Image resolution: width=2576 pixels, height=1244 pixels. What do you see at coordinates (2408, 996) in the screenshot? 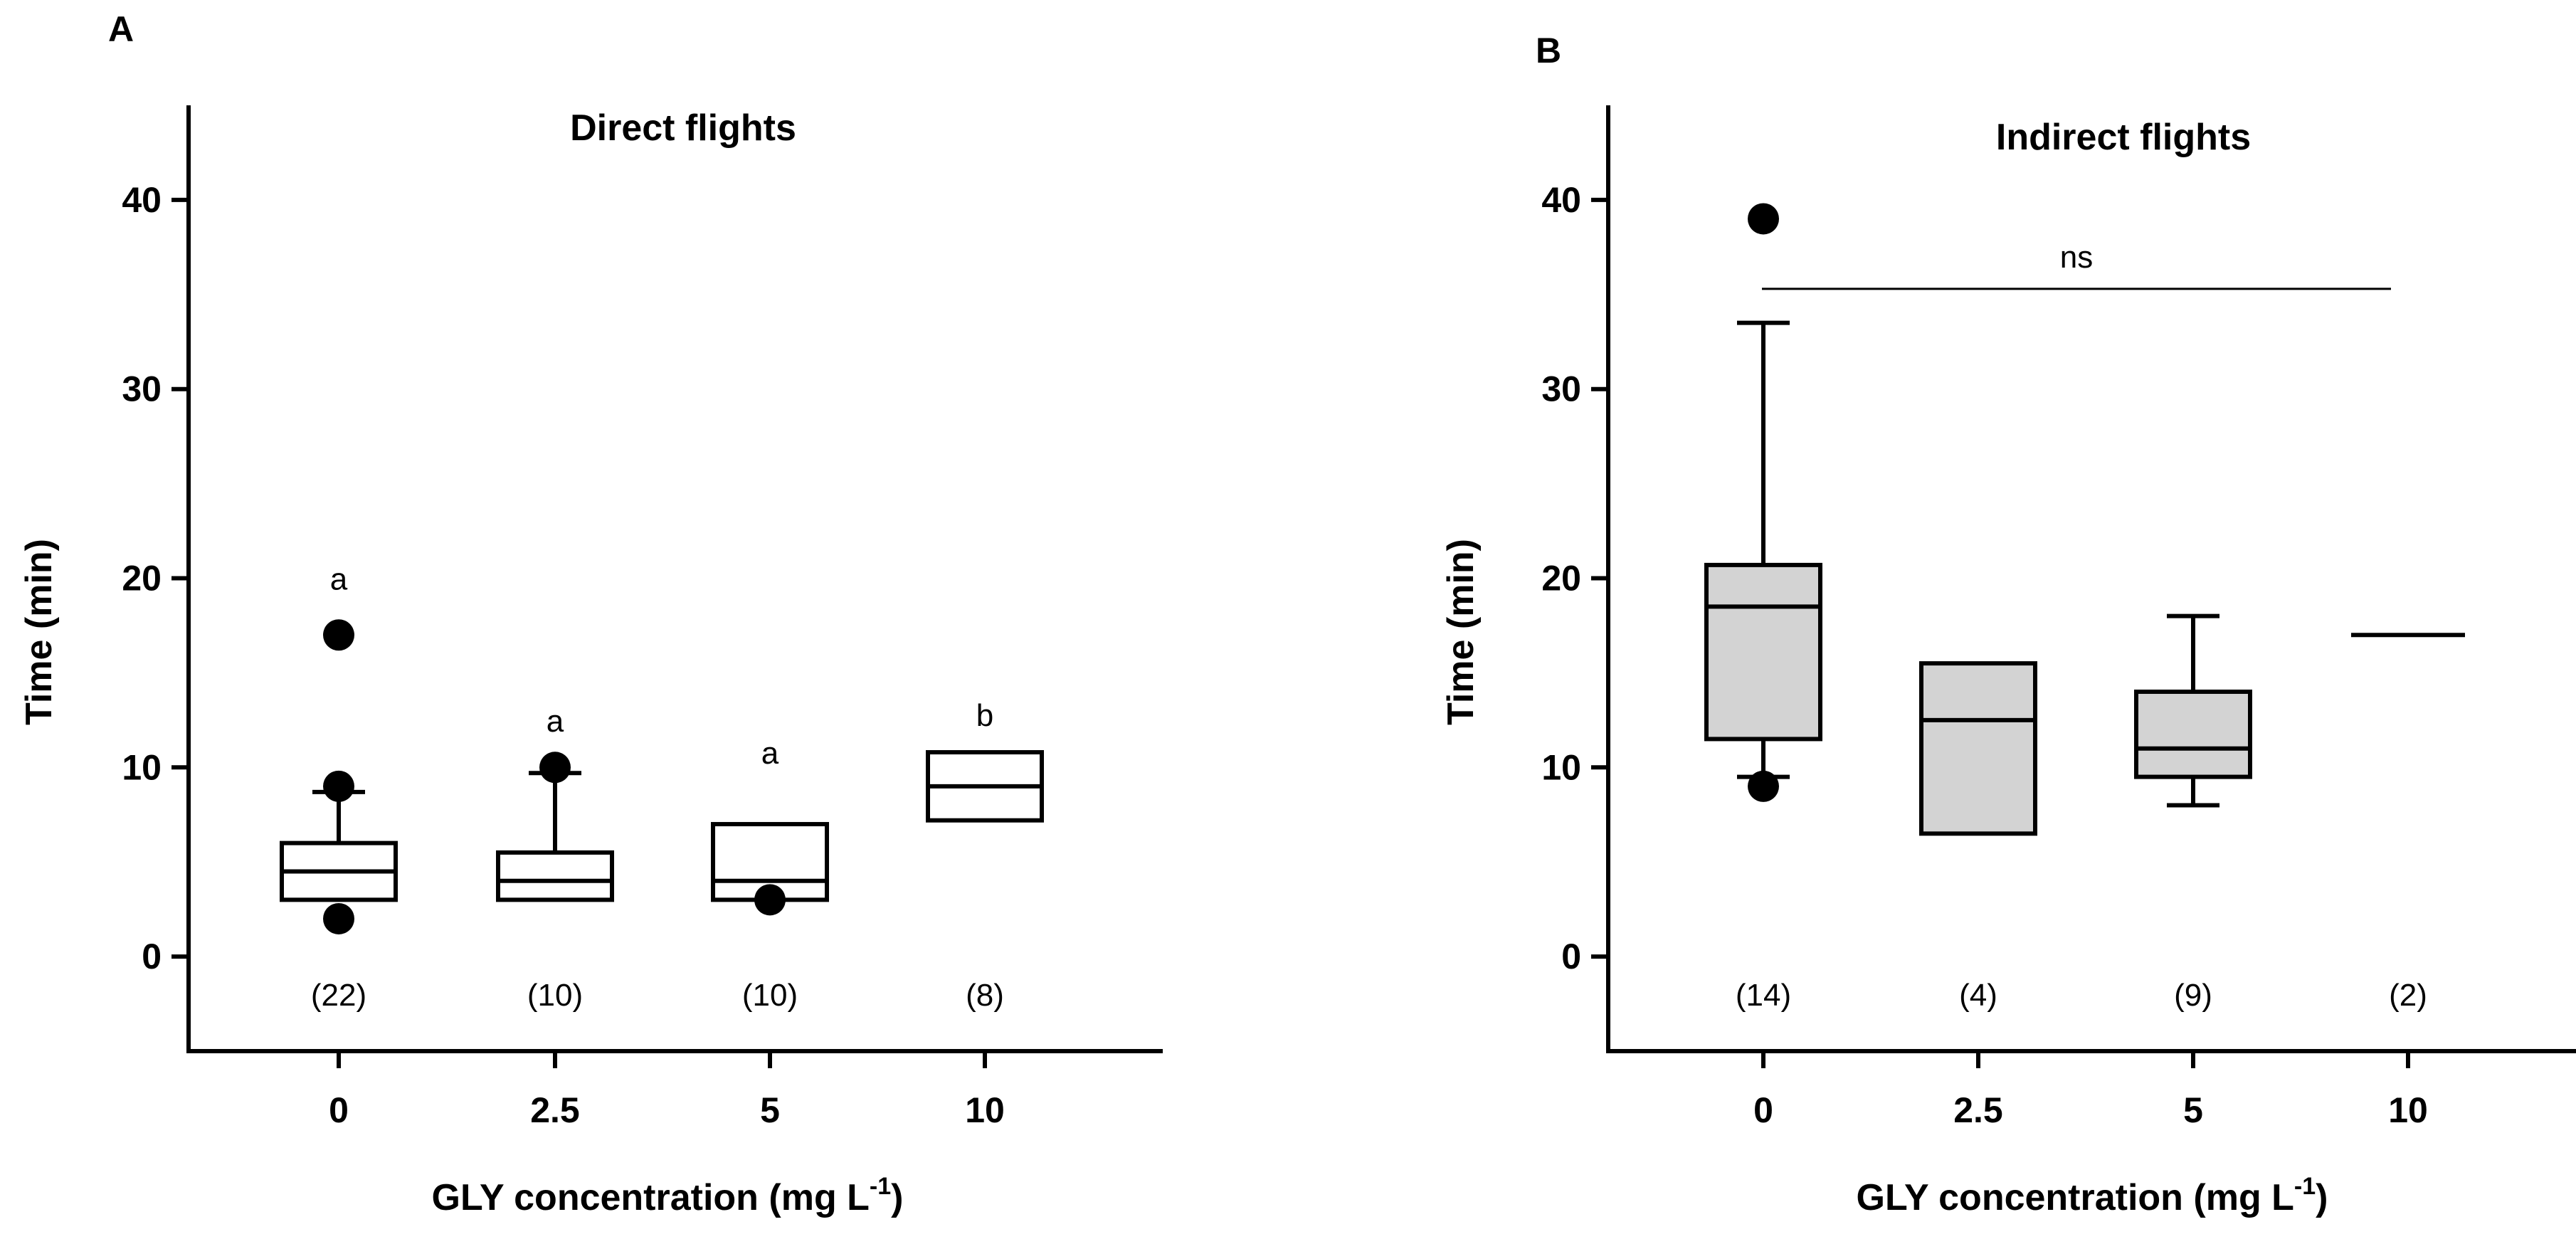
I see `sample-size-label: (2)` at bounding box center [2408, 996].